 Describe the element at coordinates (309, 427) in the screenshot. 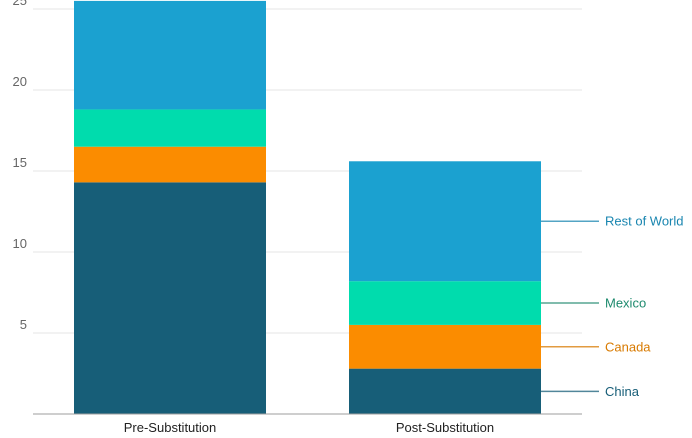

I see `x-axis-category-labels: Pre-Substitution Post-Substitution` at that location.